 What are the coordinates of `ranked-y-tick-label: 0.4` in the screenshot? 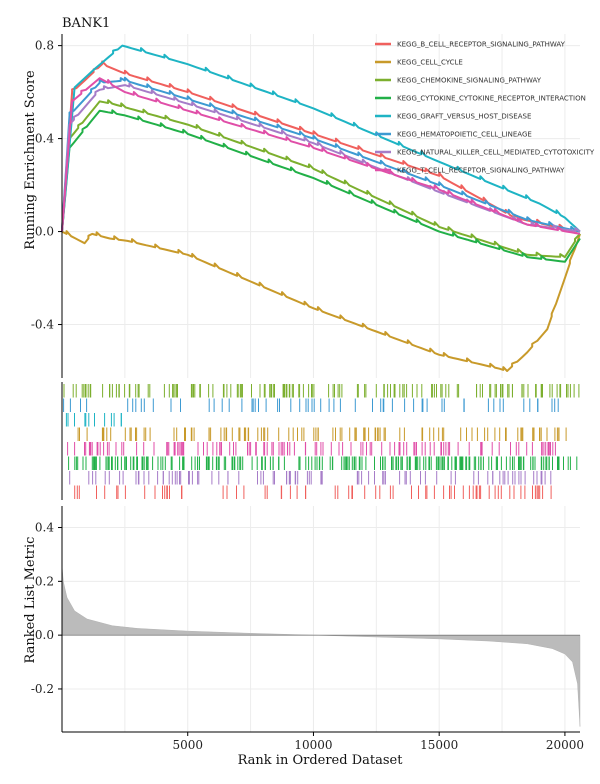 It's located at (44, 528).